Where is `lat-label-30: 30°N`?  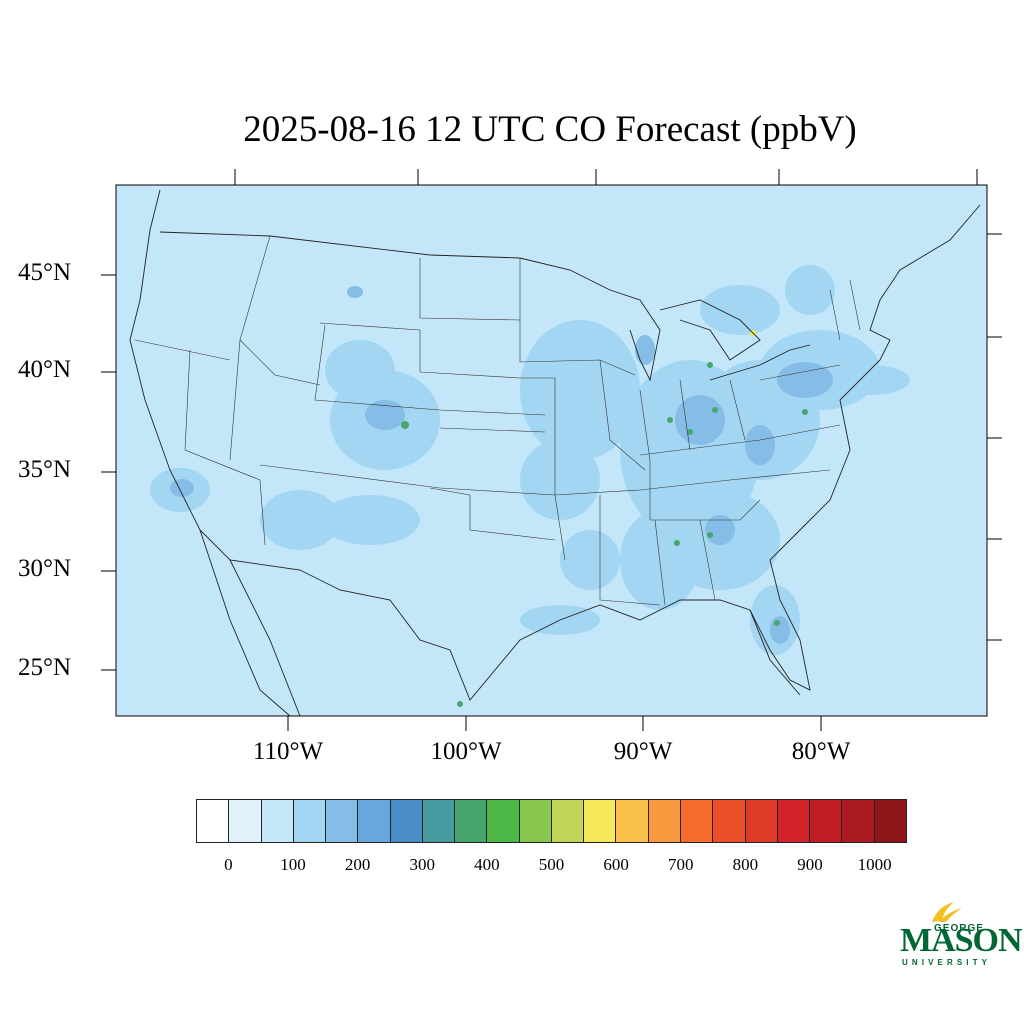
lat-label-30: 30°N is located at coordinates (45, 568).